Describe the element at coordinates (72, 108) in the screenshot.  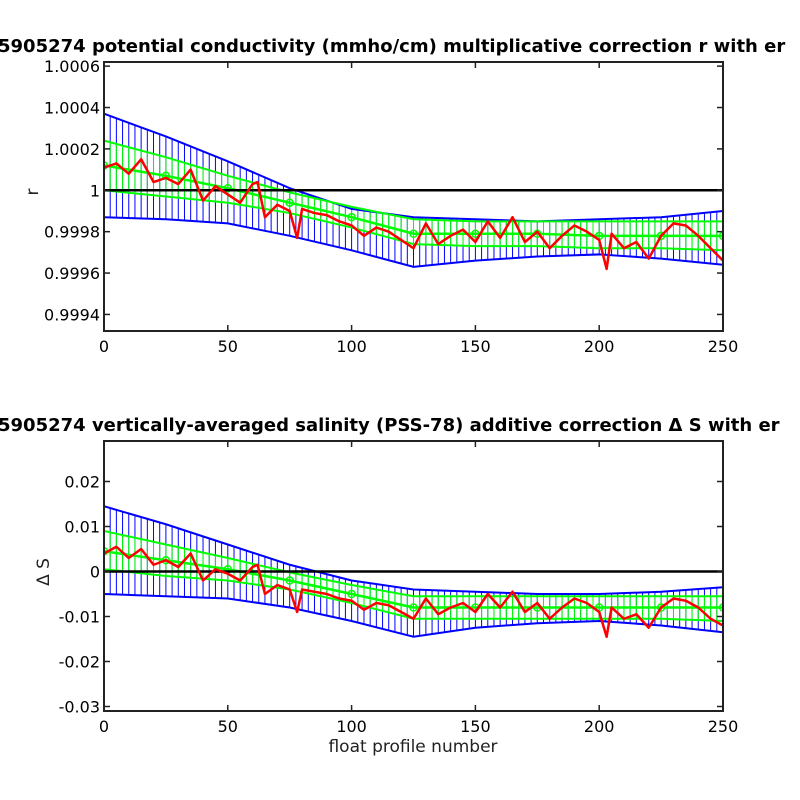
I see `y-tick-label: 1.0004` at that location.